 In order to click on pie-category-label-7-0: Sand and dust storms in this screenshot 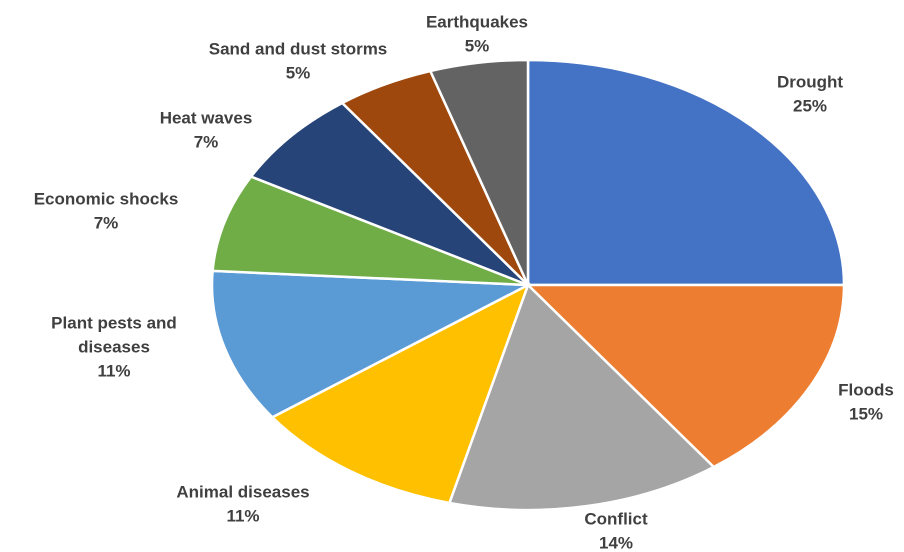, I will do `click(298, 48)`.